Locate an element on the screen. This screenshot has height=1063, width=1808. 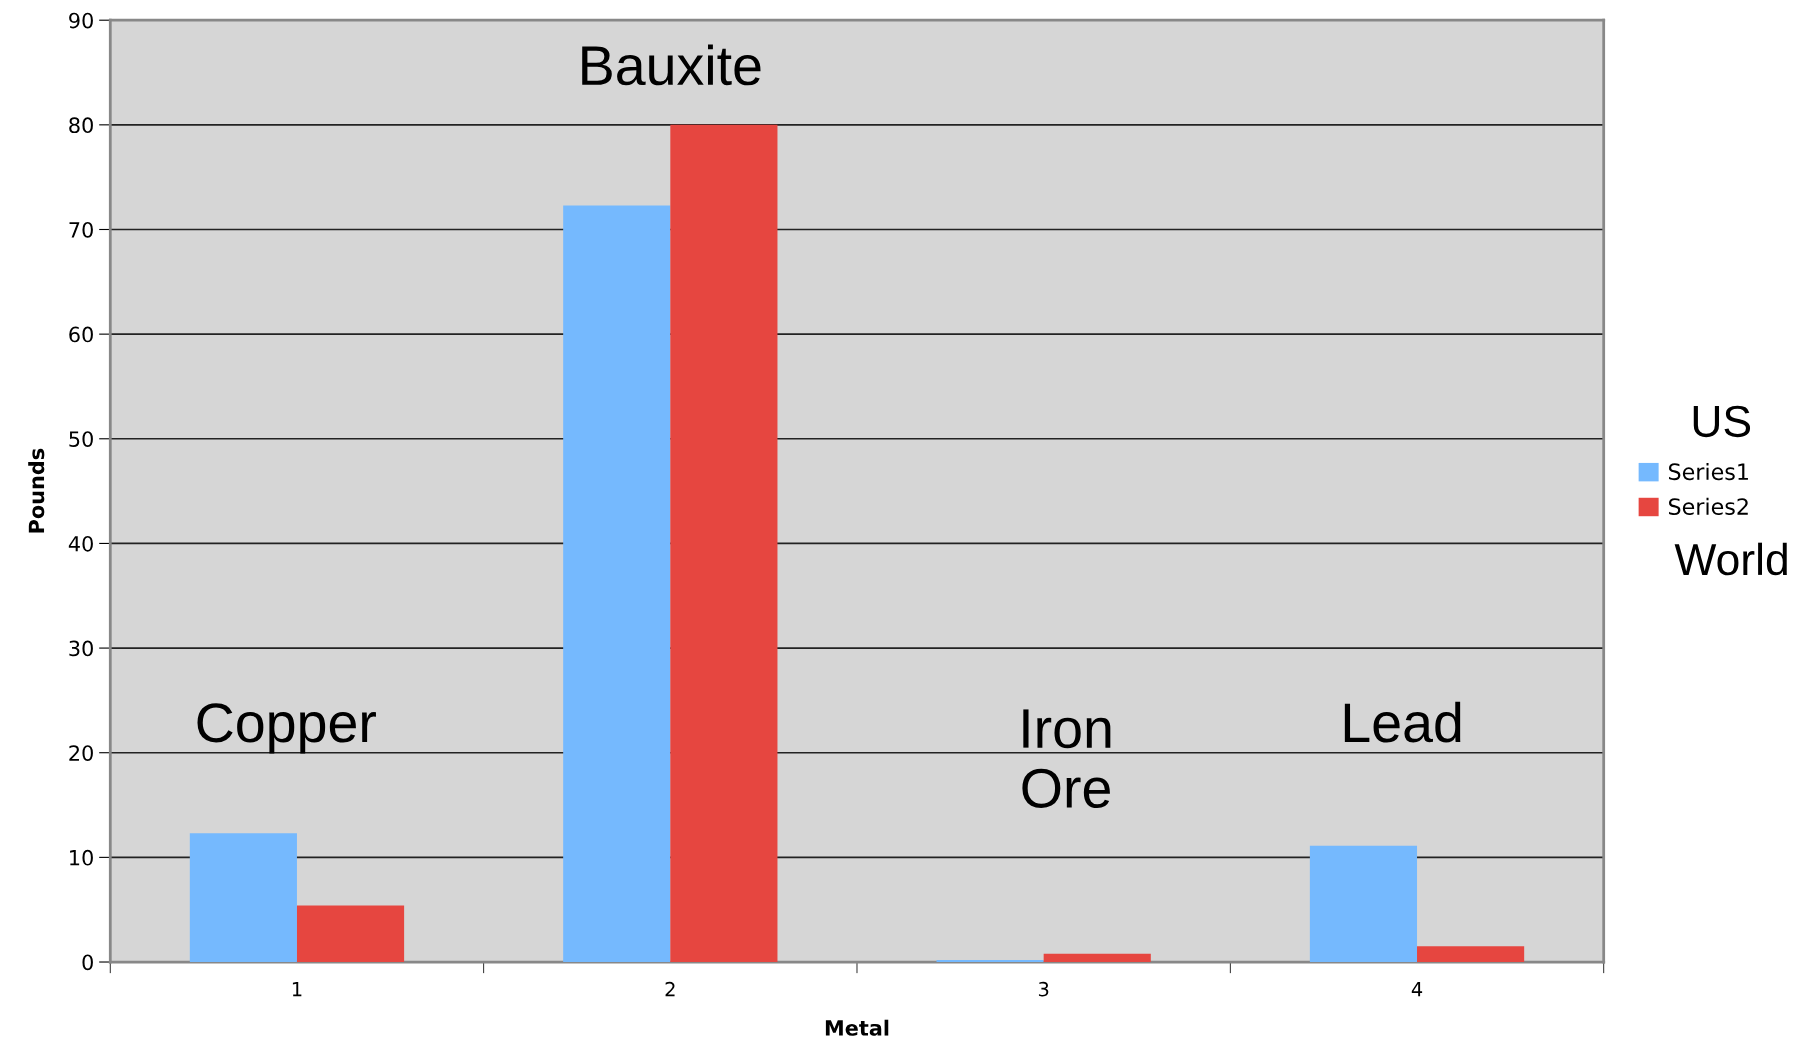
x-tick-label: 1 is located at coordinates (297, 989).